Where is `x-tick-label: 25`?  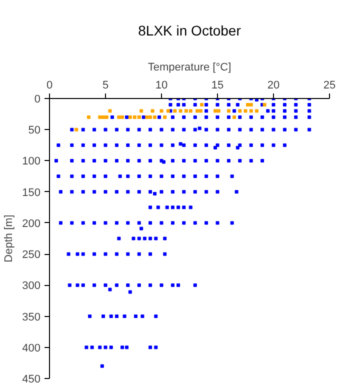
x-tick-label: 25 is located at coordinates (329, 86).